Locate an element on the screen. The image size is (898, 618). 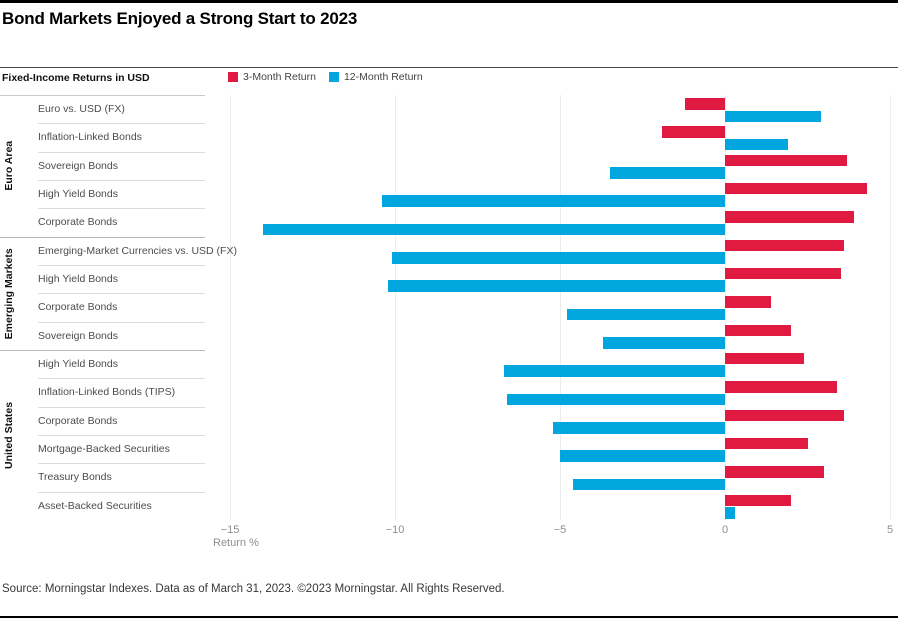
x-tick-5: 5 is located at coordinates (890, 530).